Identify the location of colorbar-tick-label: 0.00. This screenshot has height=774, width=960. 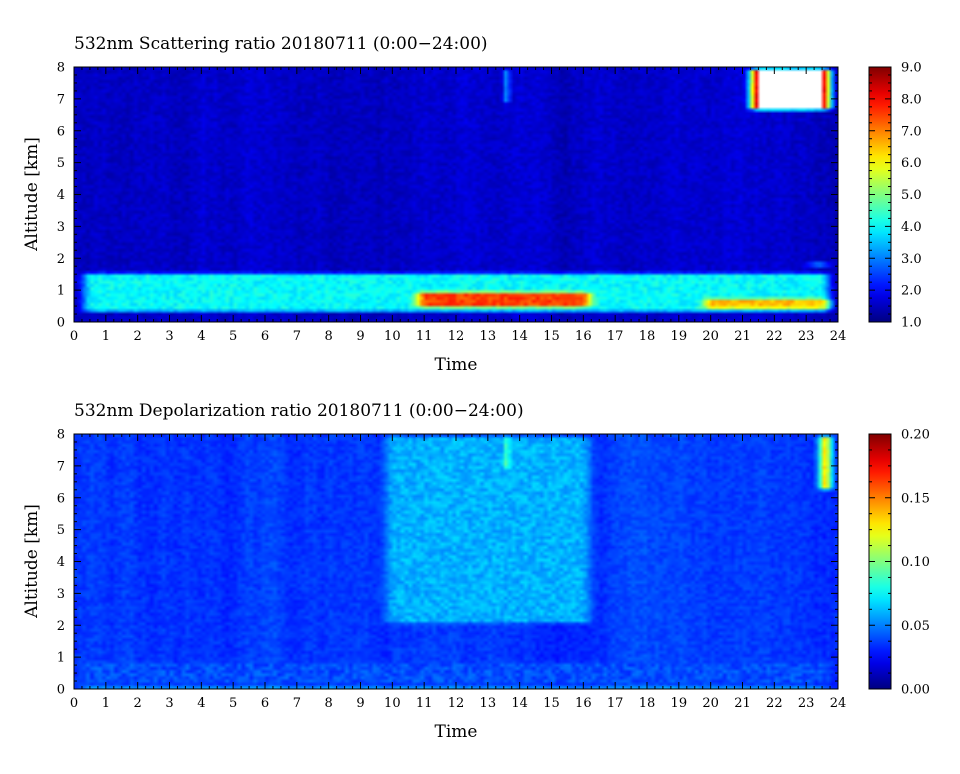
(915, 690).